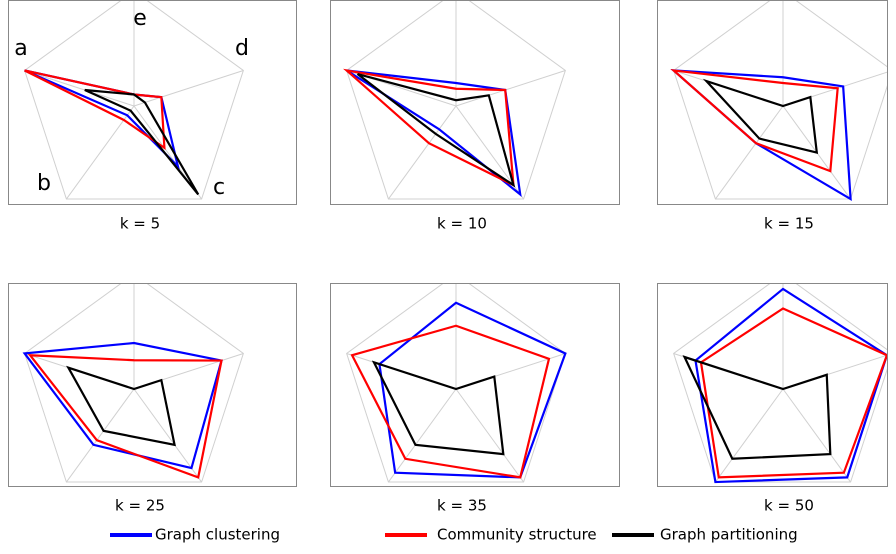  Describe the element at coordinates (140, 506) in the screenshot. I see `panel-title: k = 25` at that location.